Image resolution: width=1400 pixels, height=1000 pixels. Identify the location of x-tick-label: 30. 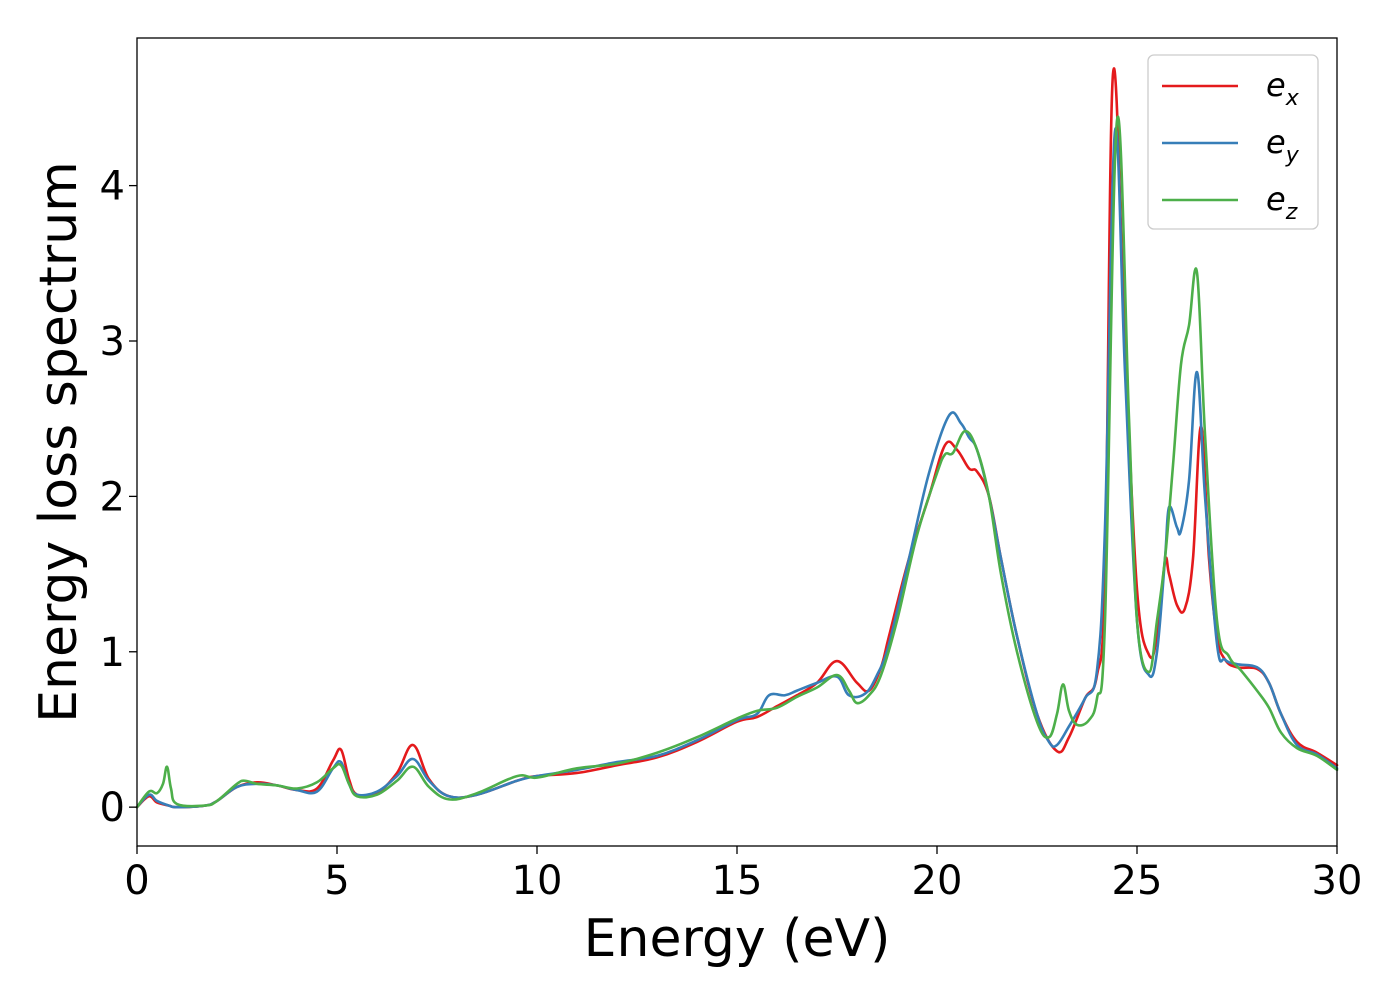
(1337, 881).